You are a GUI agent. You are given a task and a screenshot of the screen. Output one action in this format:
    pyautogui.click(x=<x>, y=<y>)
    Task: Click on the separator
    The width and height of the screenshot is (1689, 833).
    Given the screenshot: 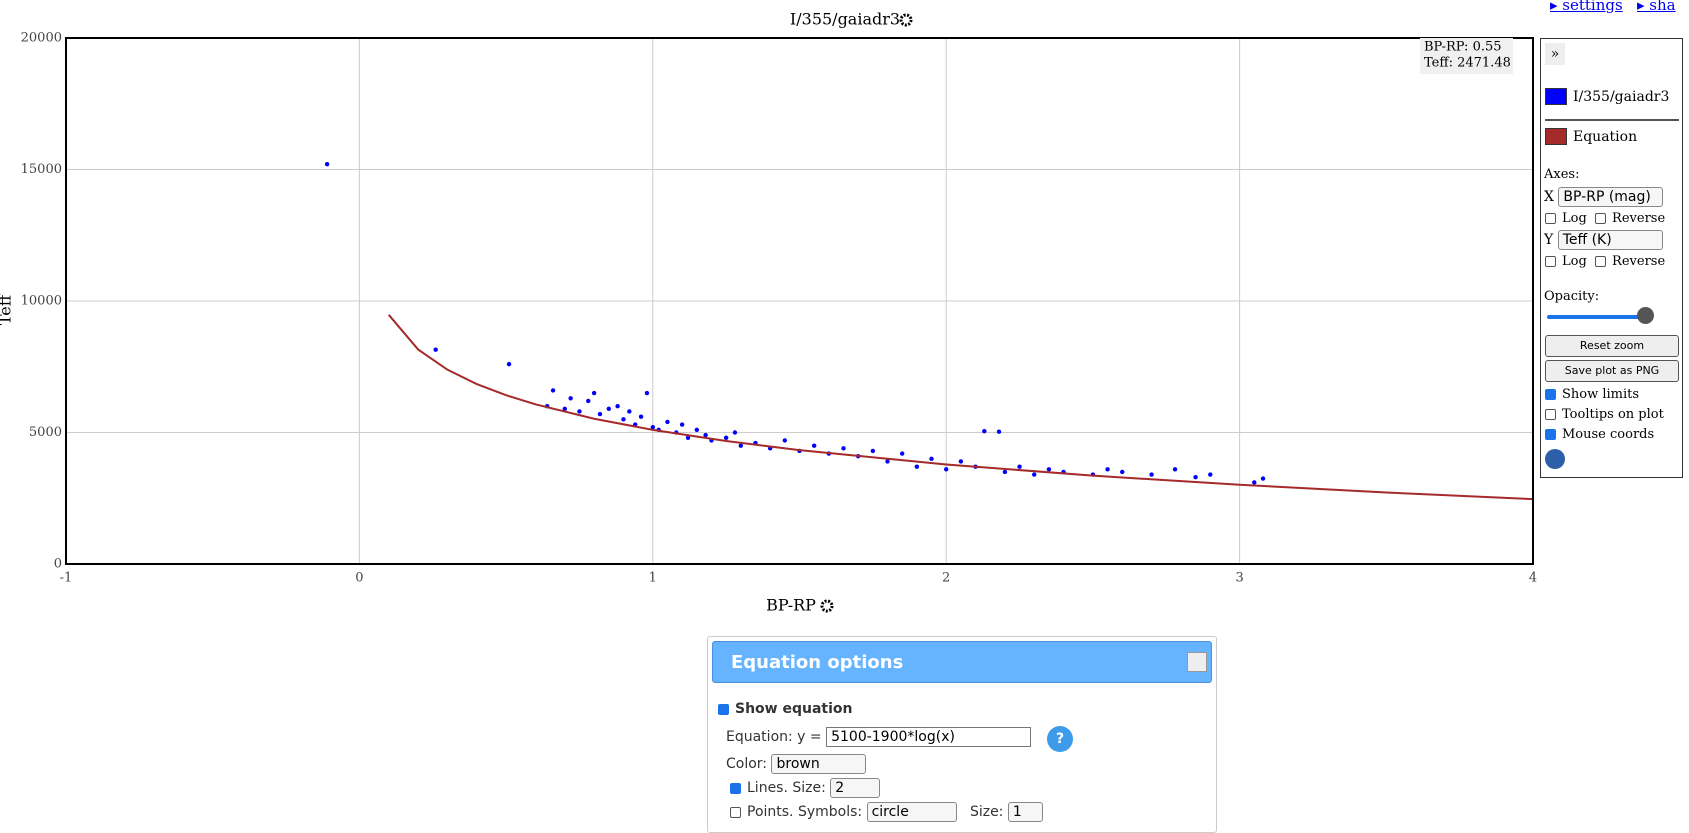 What is the action you would take?
    pyautogui.click(x=1612, y=120)
    